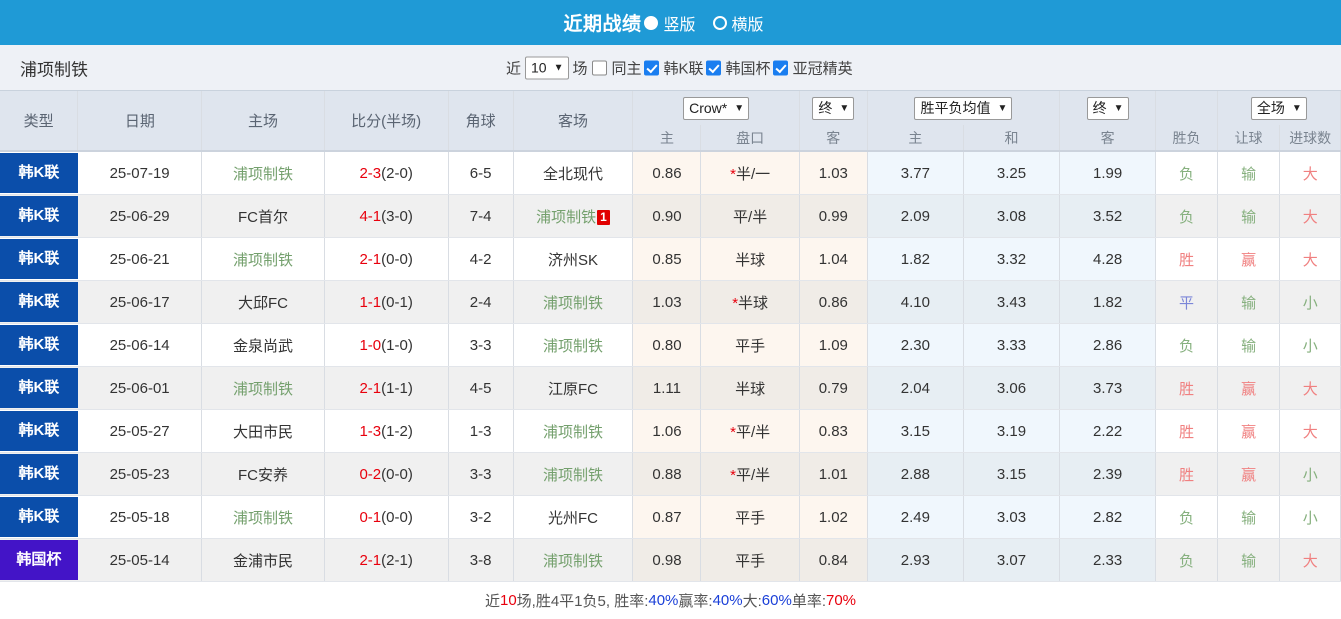 The width and height of the screenshot is (1341, 619). I want to click on th-home: 主场, so click(263, 121).